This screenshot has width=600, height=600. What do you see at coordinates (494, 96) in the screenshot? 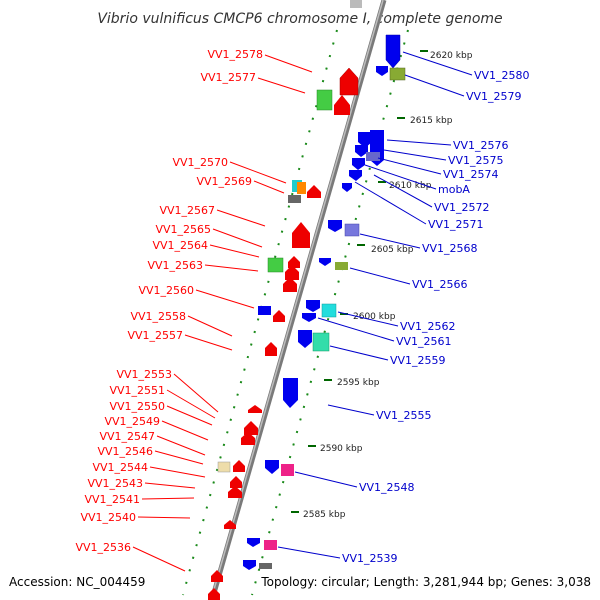
I see `gene-label-right: VV1_2579` at bounding box center [494, 96].